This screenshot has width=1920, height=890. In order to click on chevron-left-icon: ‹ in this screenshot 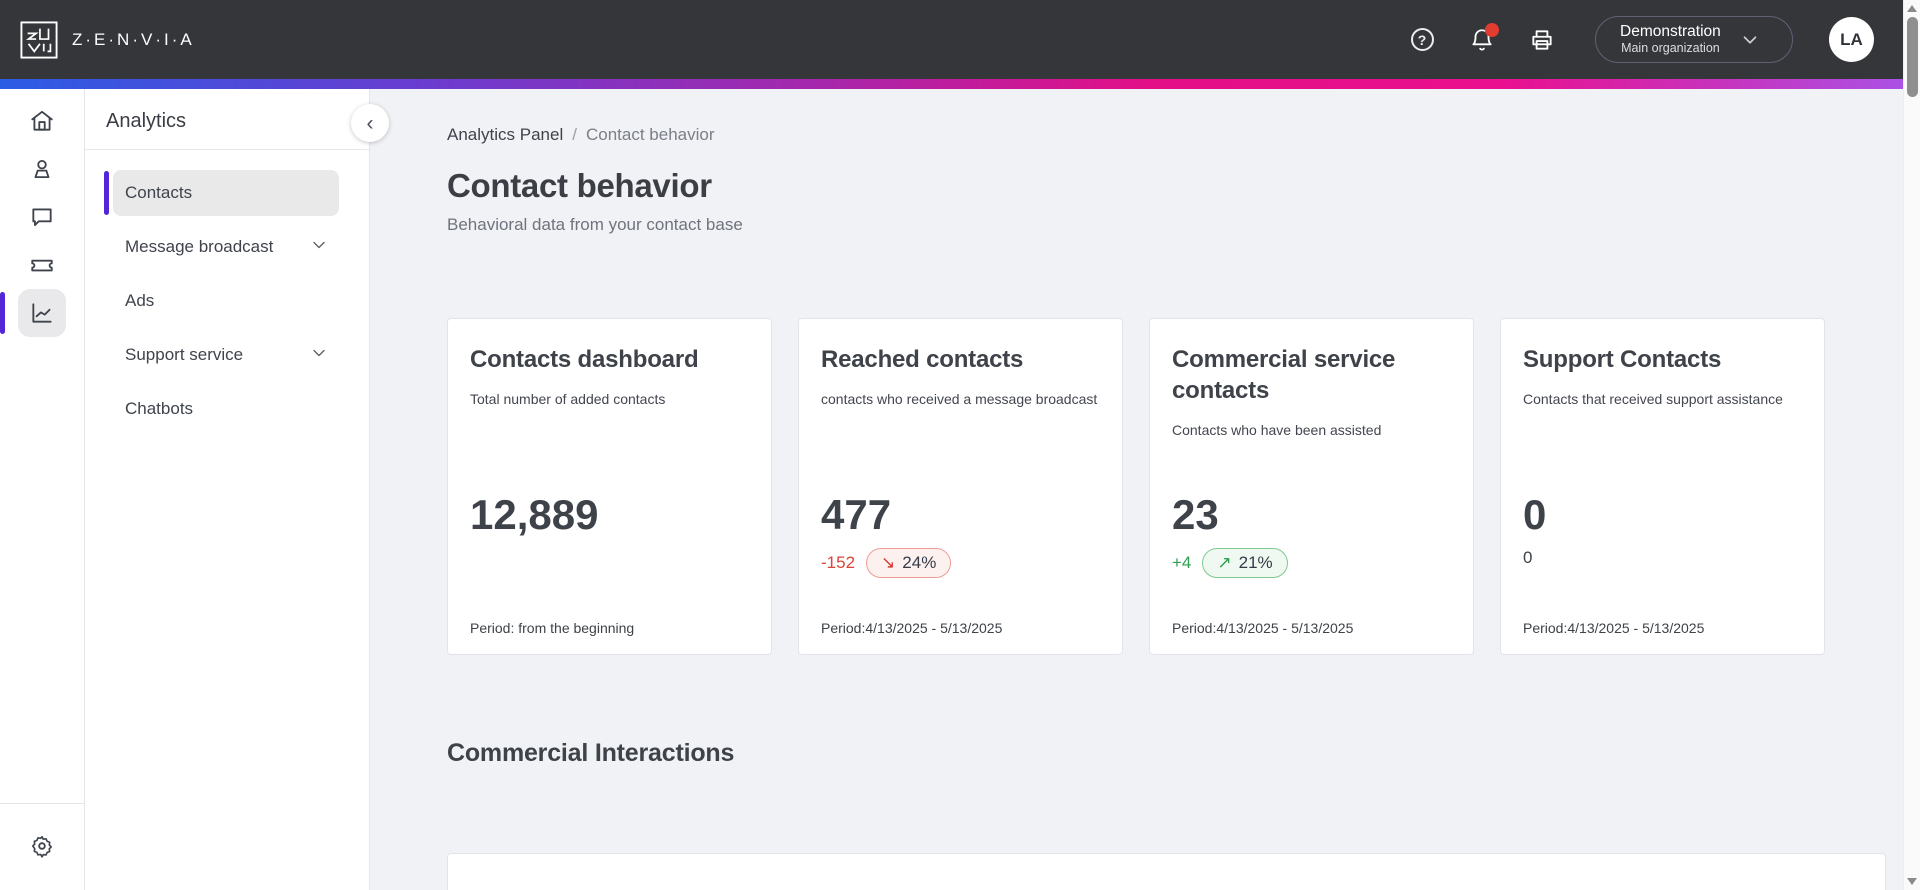, I will do `click(370, 123)`.